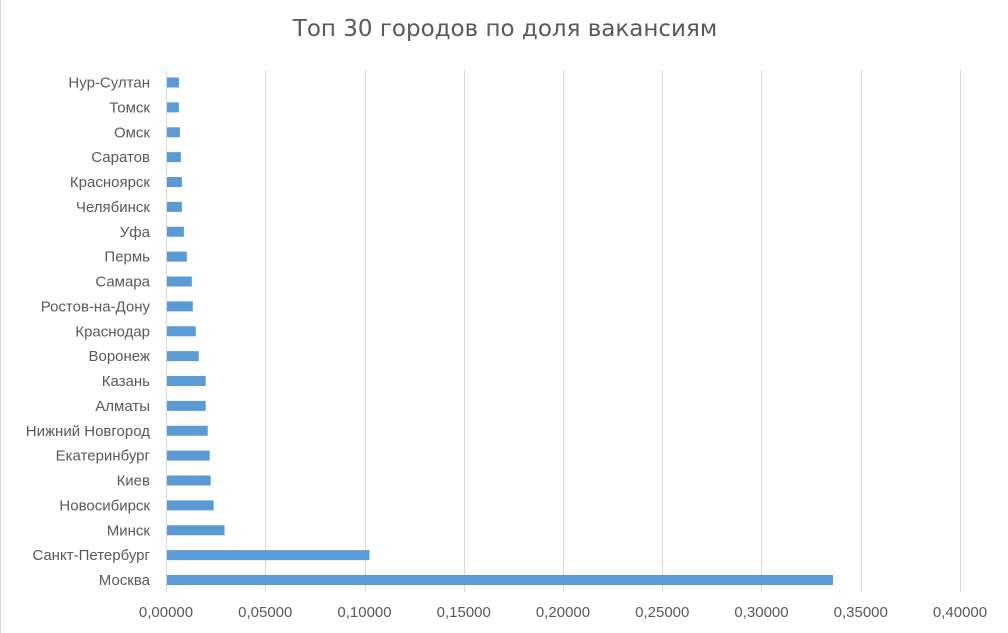 The height and width of the screenshot is (633, 1008). I want to click on category-label: Минск, so click(129, 530).